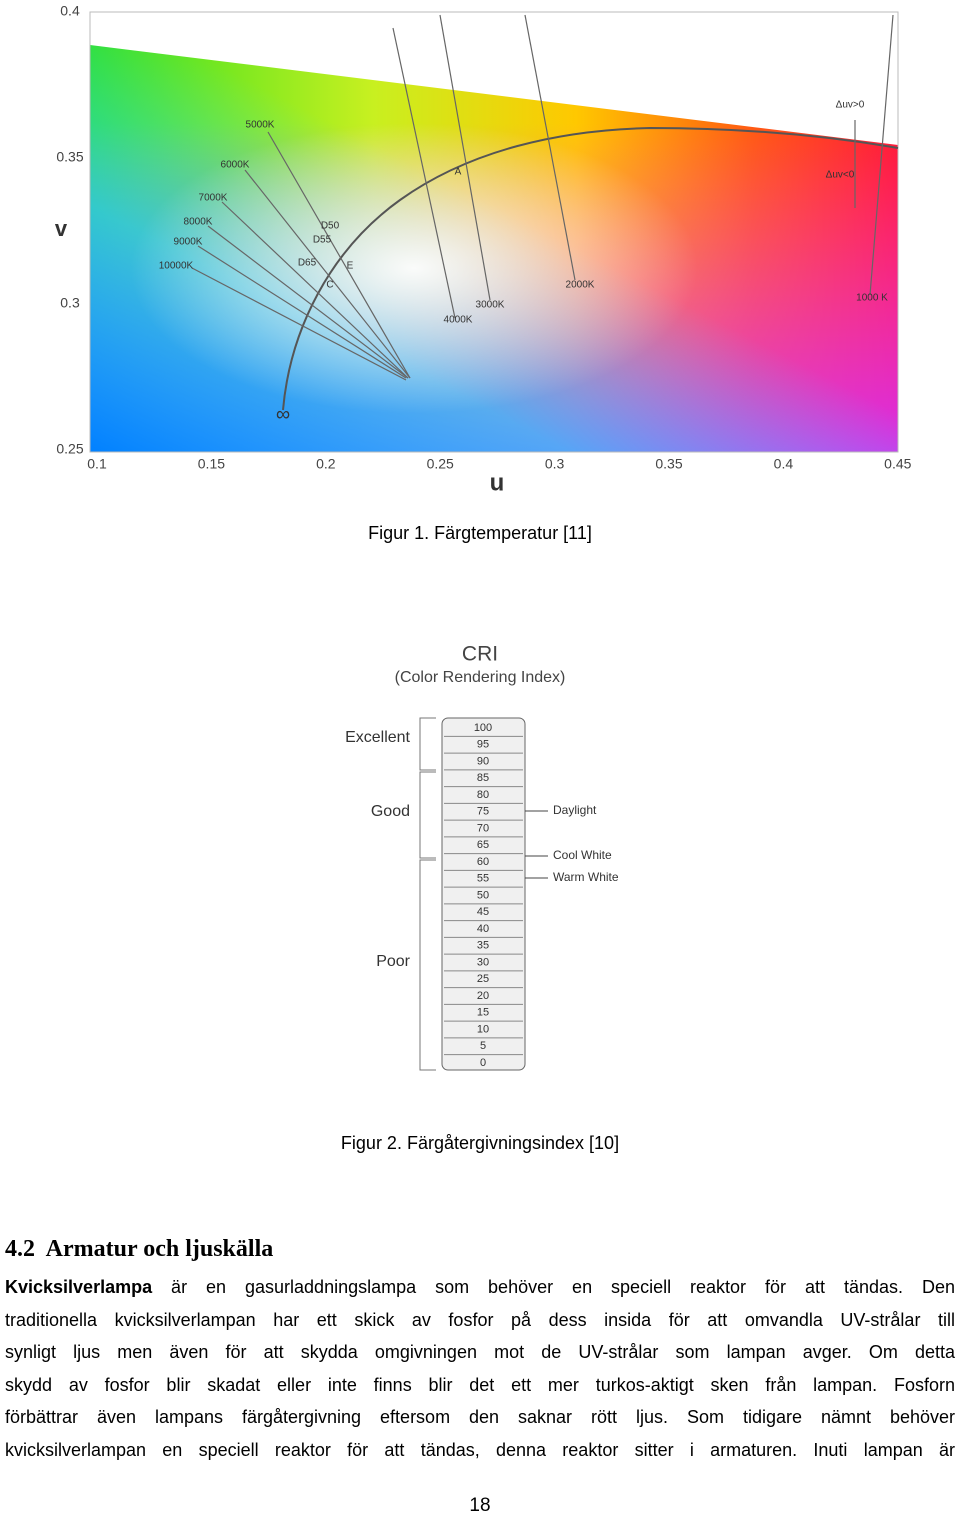  I want to click on cri-subtitle: (Color Rendering Index), so click(480, 677).